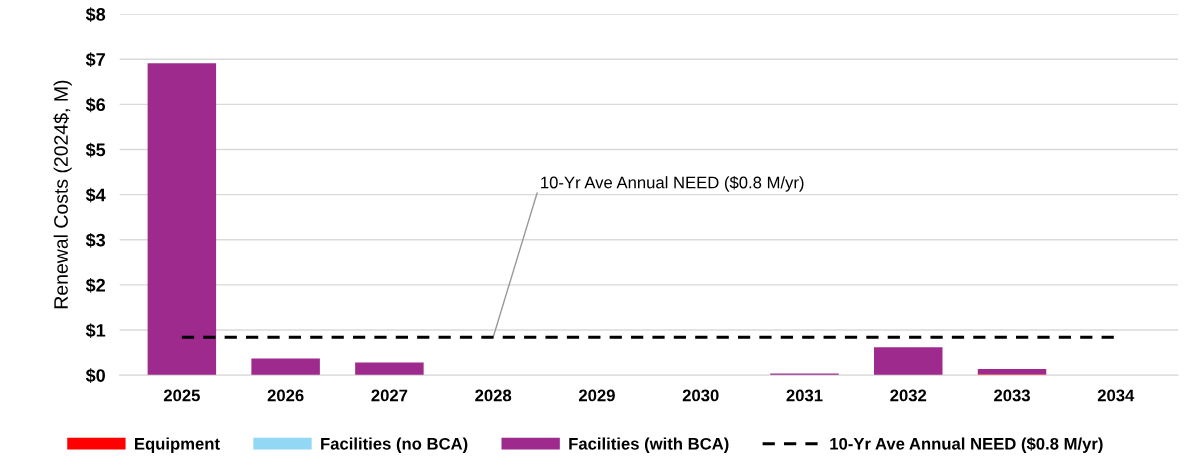 Image resolution: width=1196 pixels, height=469 pixels. What do you see at coordinates (95, 14) in the screenshot?
I see `y-tick-label: $8` at bounding box center [95, 14].